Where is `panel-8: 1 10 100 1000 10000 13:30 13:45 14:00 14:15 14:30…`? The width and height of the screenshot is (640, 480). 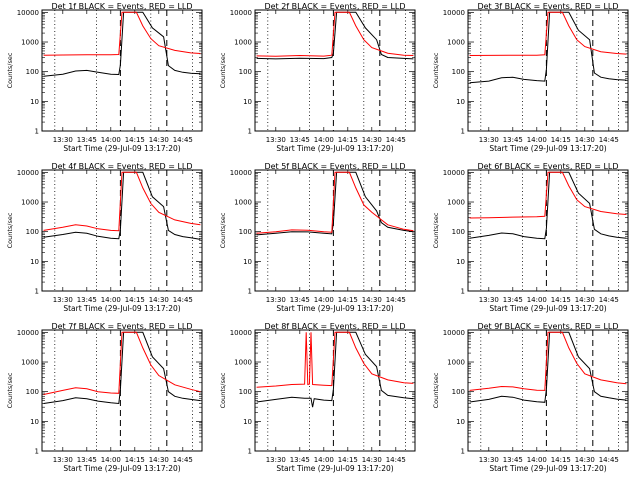
panel-8: 1 10 100 1000 10000 13:30 13:45 14:00 14:15 14:30… is located at coordinates (317, 397).